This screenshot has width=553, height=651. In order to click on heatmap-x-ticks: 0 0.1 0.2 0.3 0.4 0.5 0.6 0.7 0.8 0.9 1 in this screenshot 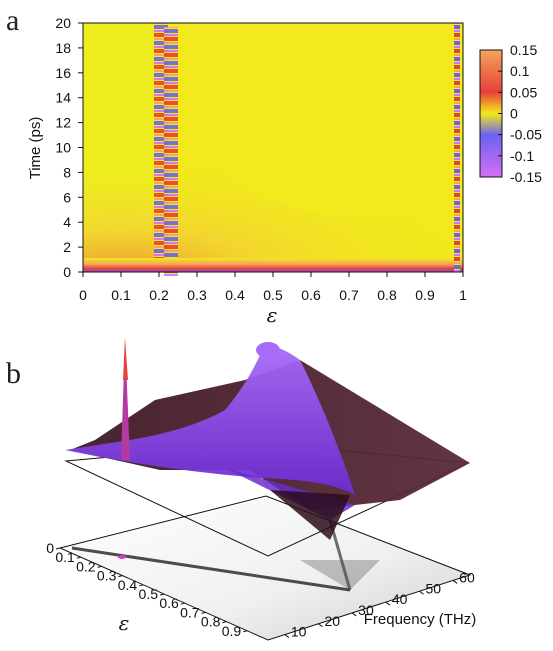, I will do `click(273, 287)`.